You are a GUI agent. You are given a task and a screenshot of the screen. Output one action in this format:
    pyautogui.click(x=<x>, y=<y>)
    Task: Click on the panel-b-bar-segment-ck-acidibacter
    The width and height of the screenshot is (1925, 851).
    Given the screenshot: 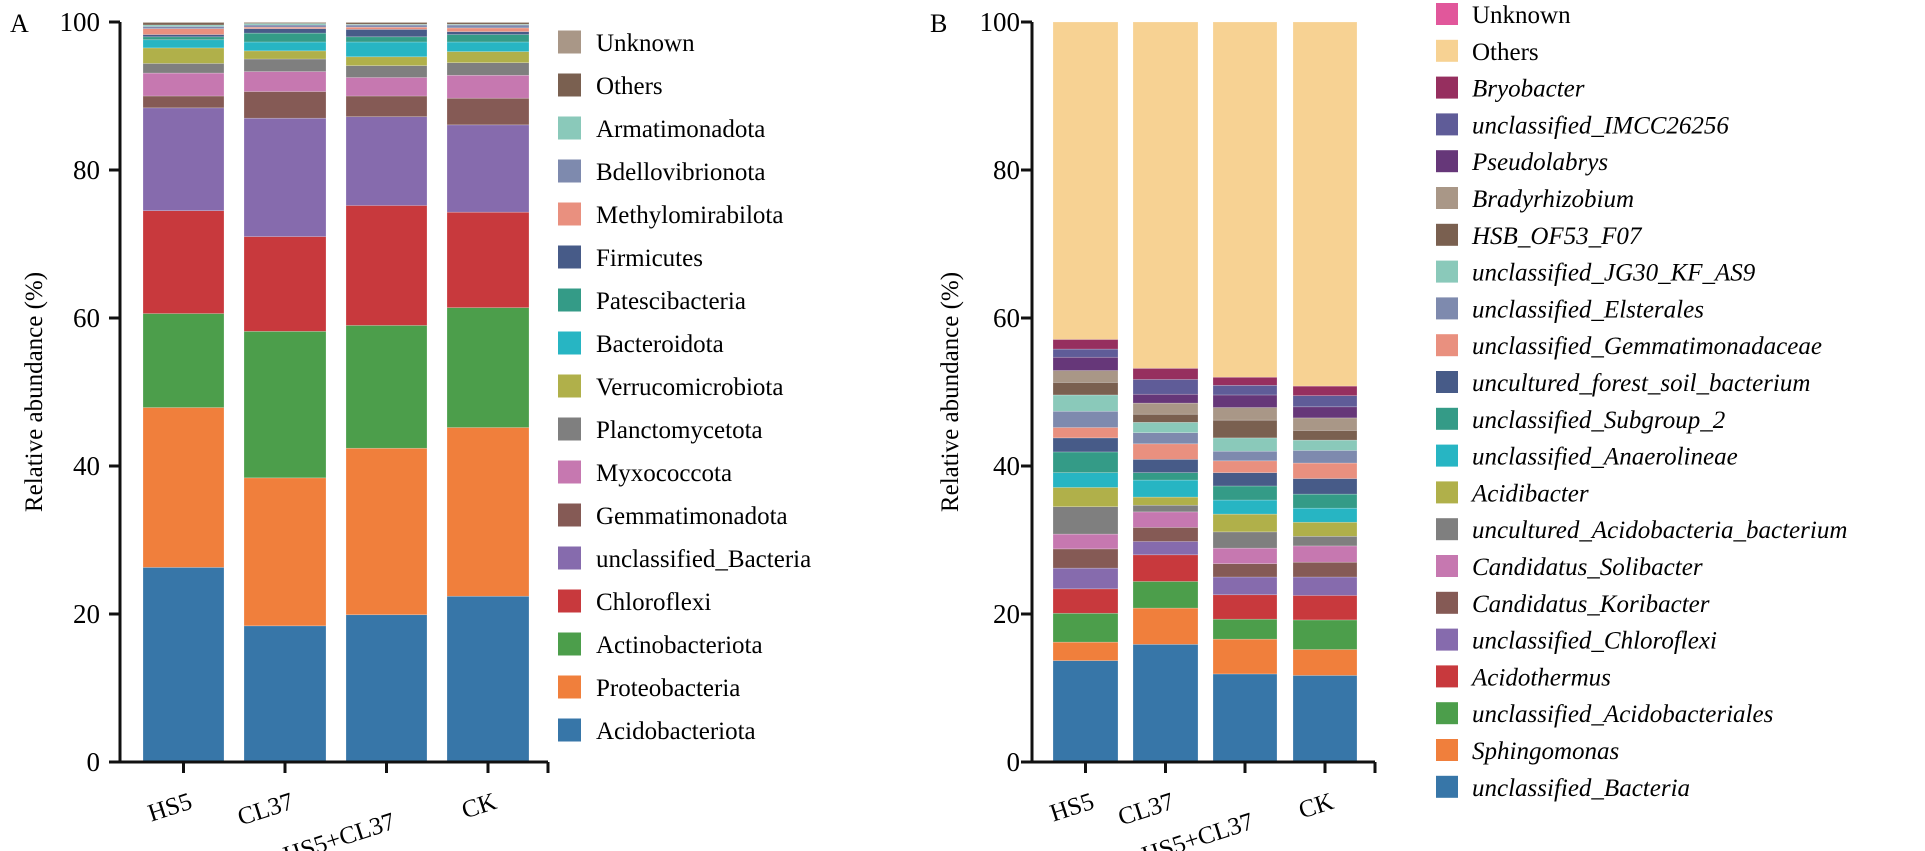 What is the action you would take?
    pyautogui.click(x=1325, y=529)
    